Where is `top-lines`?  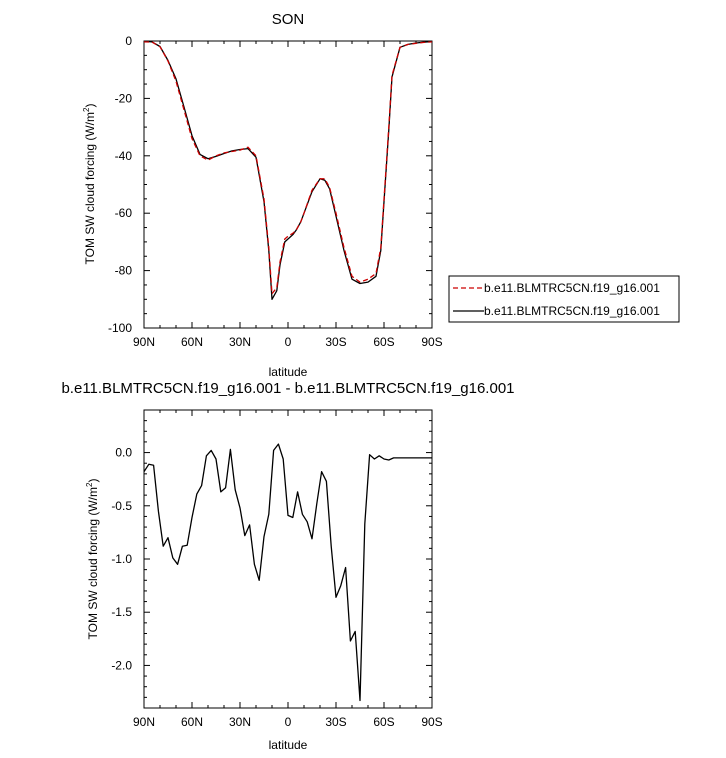
top-lines is located at coordinates (288, 170).